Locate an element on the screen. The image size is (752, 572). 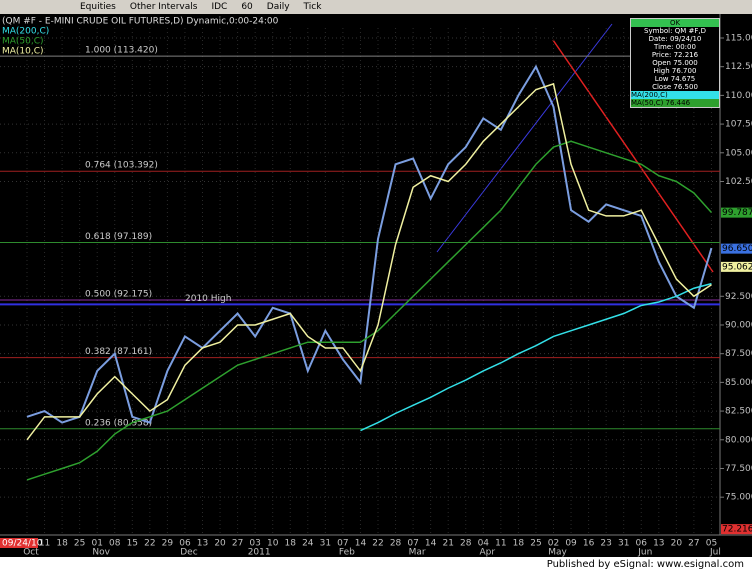
panel-row: Close 76.500 is located at coordinates (675, 87).